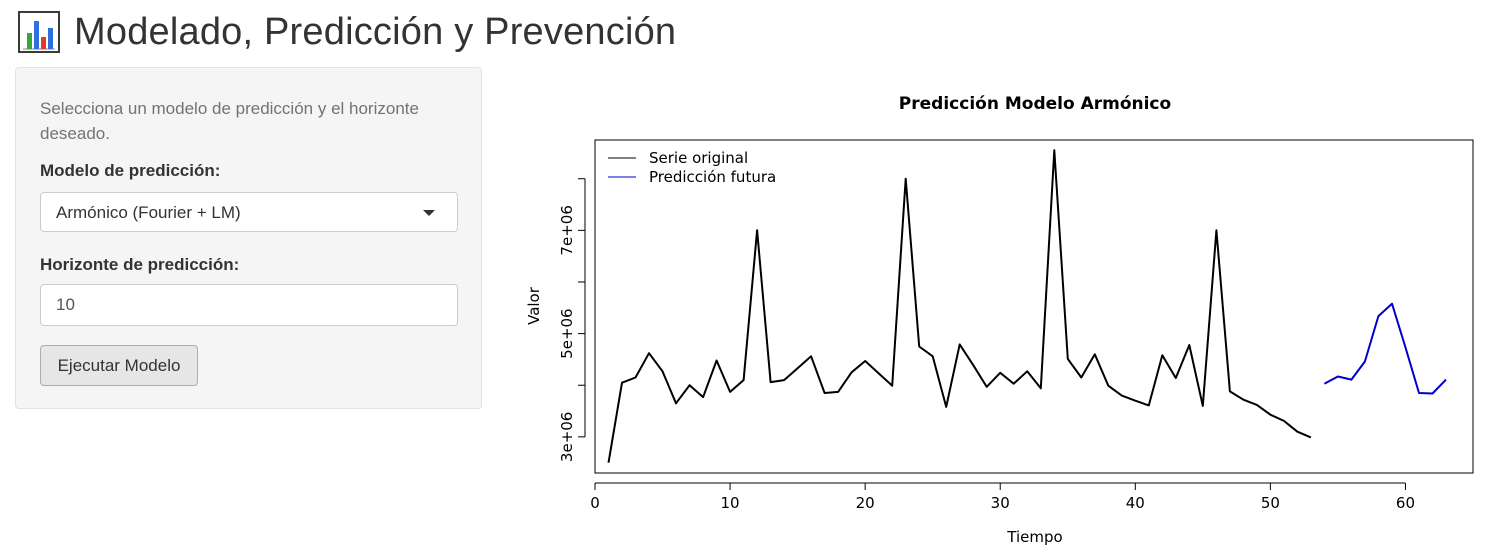  I want to click on y-axis-label: Valor, so click(534, 305).